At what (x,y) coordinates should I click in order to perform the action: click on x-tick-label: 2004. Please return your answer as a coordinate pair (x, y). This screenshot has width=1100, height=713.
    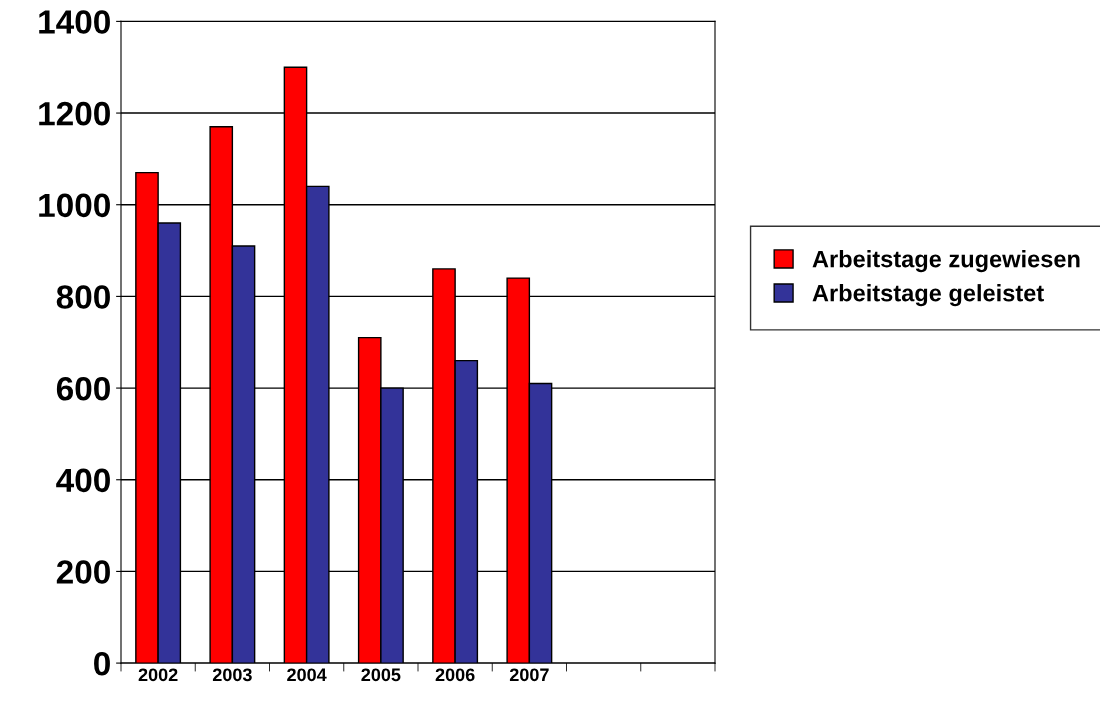
    Looking at the image, I should click on (307, 675).